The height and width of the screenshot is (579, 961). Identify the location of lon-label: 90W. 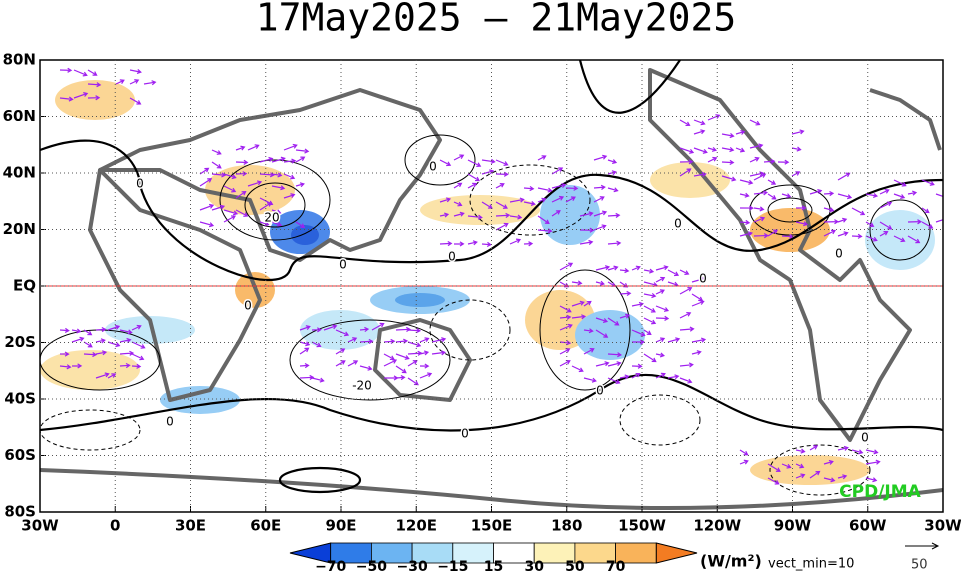
(793, 526).